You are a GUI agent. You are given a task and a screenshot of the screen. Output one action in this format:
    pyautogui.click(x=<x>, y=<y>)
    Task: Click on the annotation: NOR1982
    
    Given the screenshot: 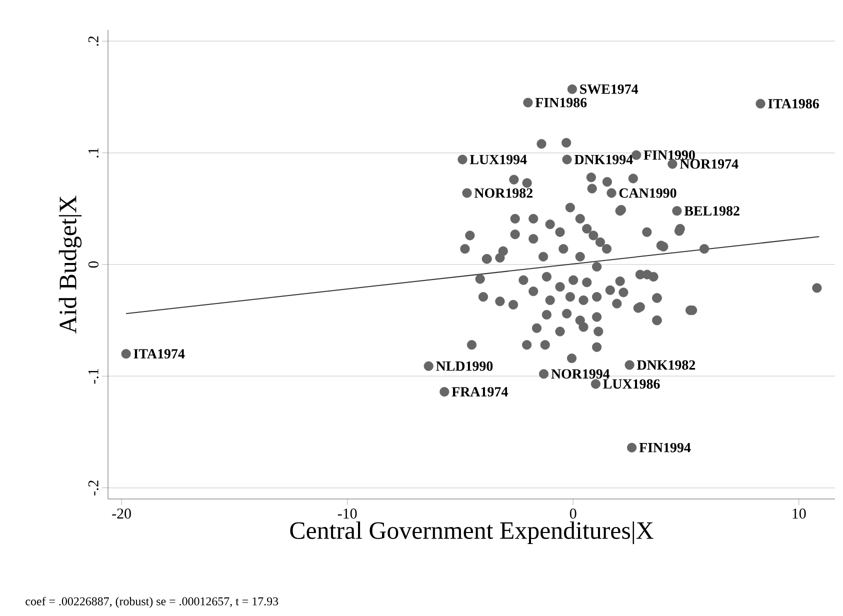 What is the action you would take?
    pyautogui.click(x=503, y=193)
    